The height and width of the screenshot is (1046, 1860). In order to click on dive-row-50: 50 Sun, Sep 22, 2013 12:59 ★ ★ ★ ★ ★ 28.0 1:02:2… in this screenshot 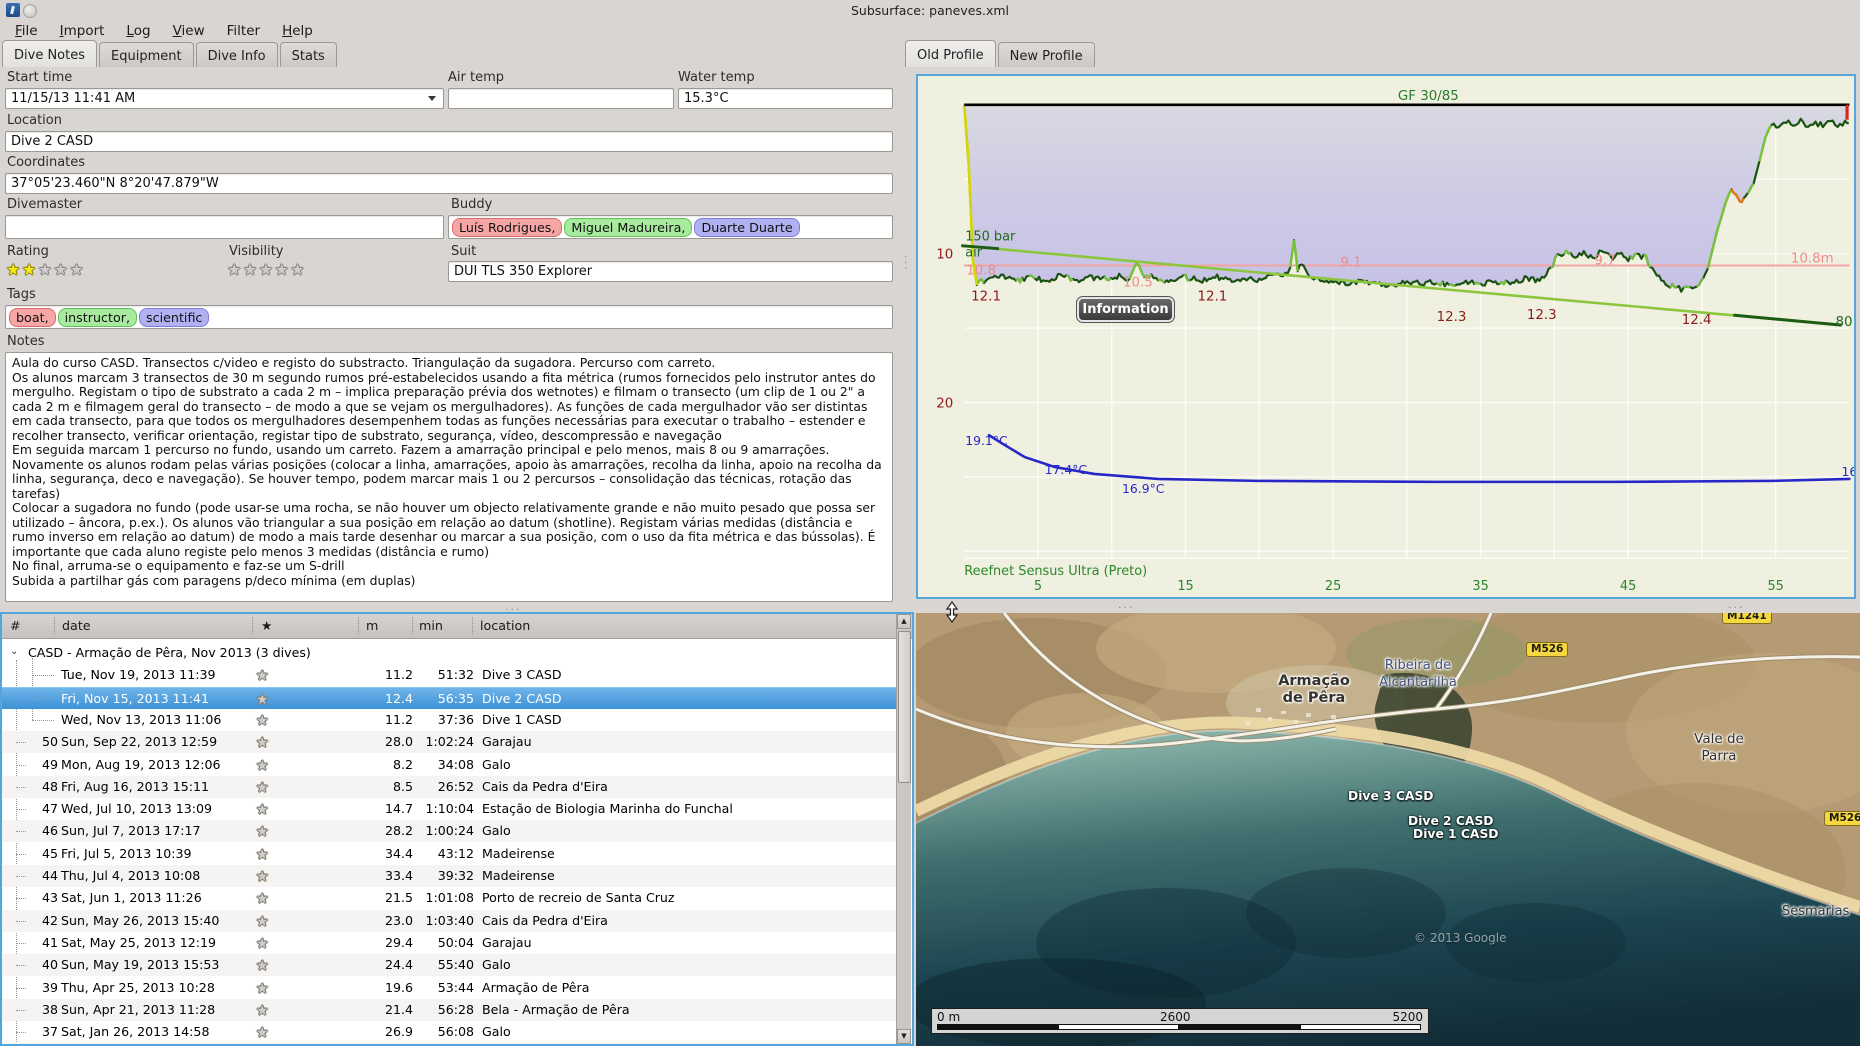, I will do `click(450, 742)`.